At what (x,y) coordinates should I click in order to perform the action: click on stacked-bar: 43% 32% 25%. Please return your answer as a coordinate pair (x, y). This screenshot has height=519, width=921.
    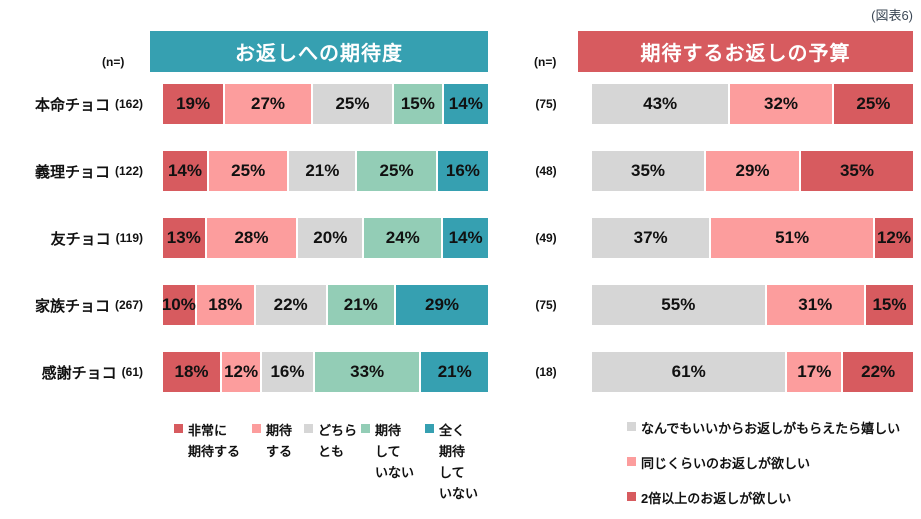
    Looking at the image, I should click on (752, 104).